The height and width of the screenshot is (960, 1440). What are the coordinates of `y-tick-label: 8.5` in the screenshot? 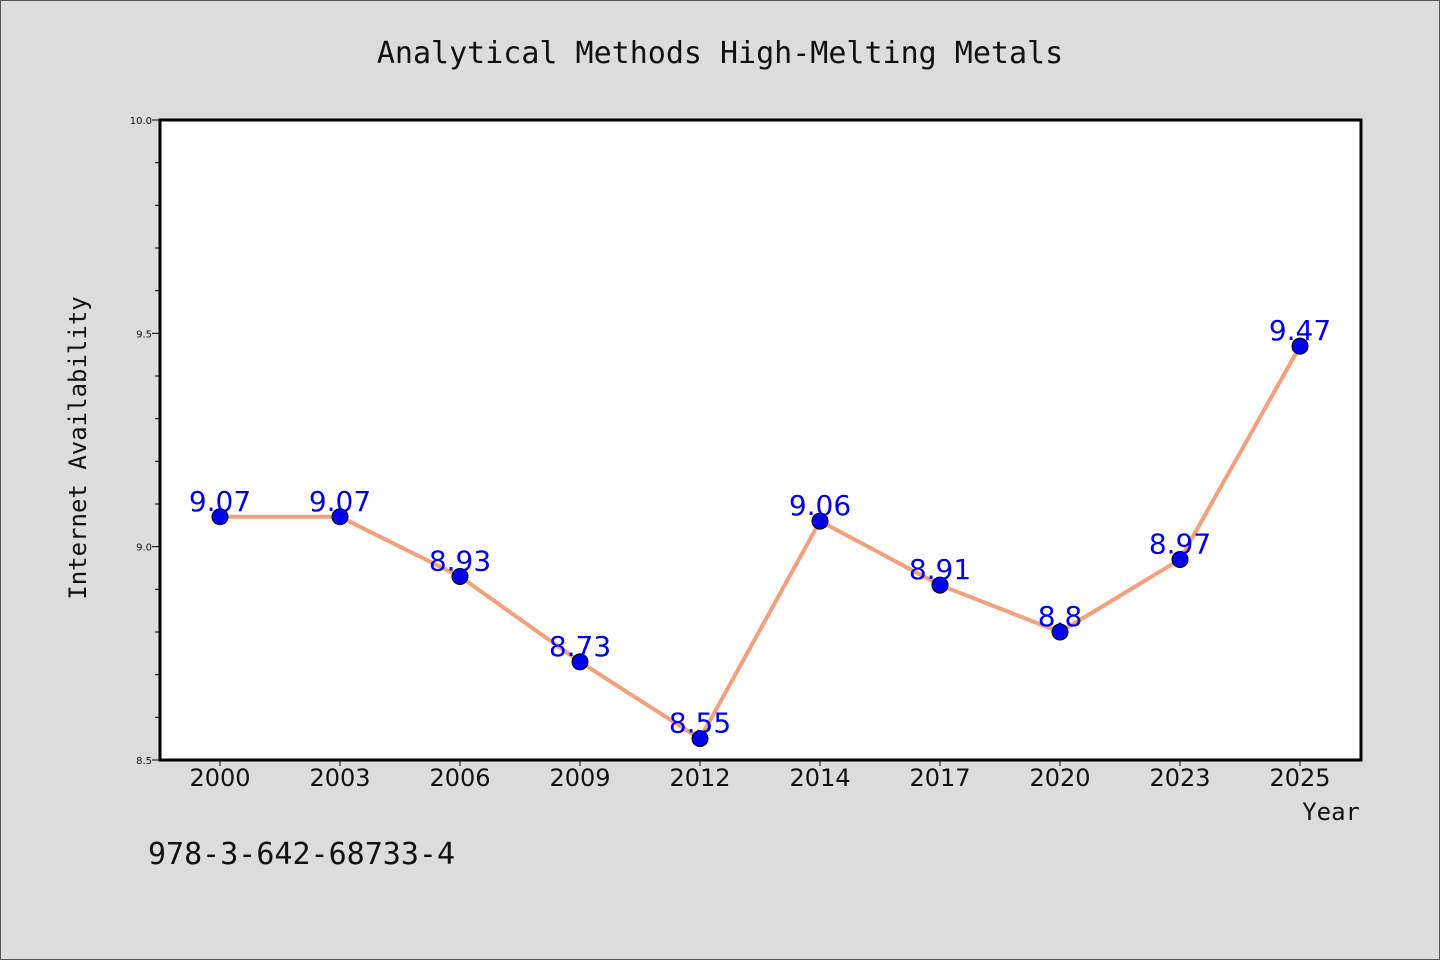 It's located at (144, 761).